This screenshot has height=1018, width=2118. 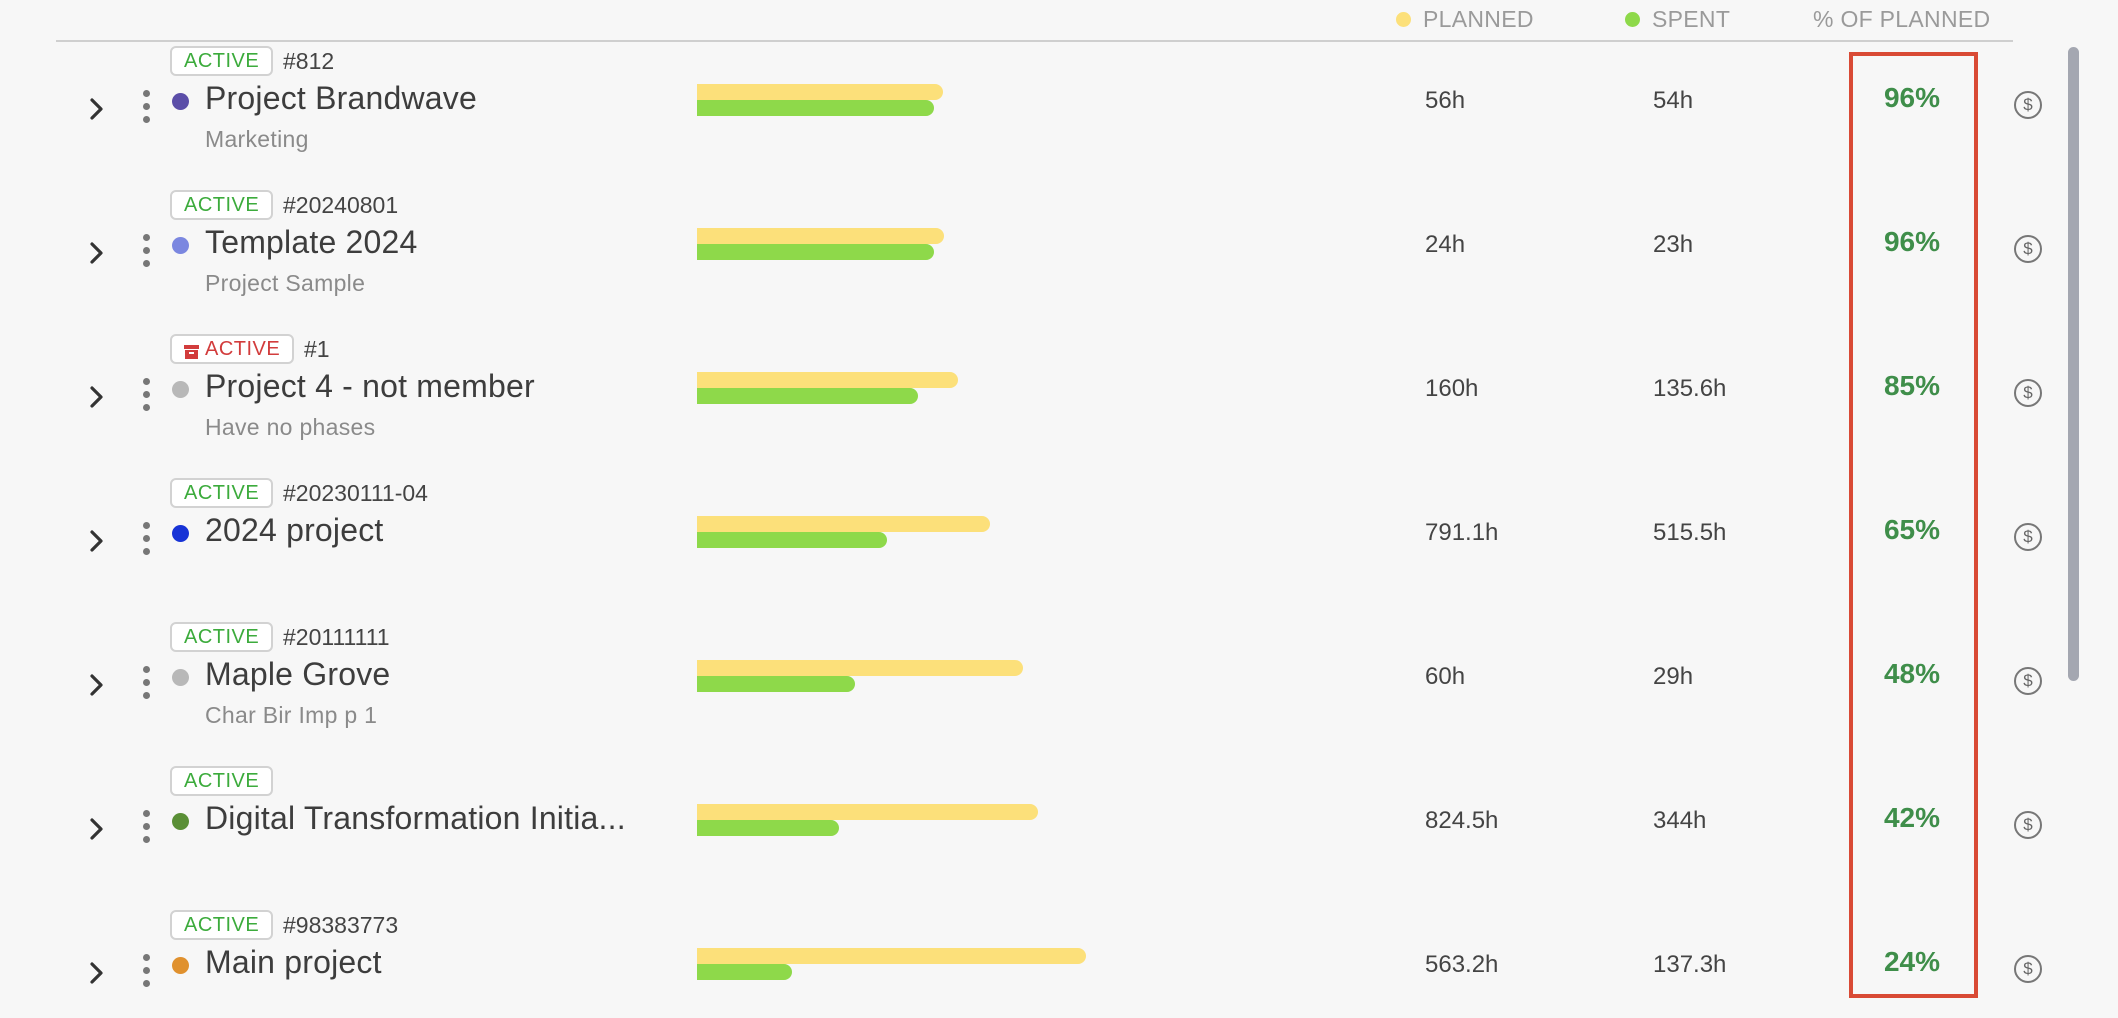 I want to click on planned-header-label: PLANNED, so click(x=1478, y=19).